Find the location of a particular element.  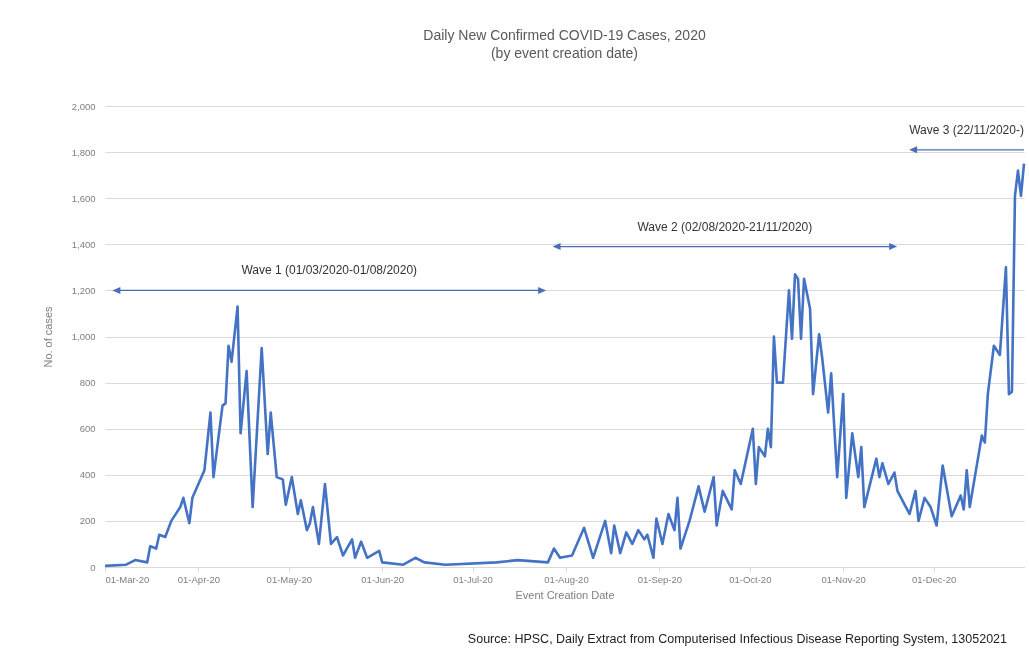

x-tick-label: 01-Aug-20 is located at coordinates (566, 579).